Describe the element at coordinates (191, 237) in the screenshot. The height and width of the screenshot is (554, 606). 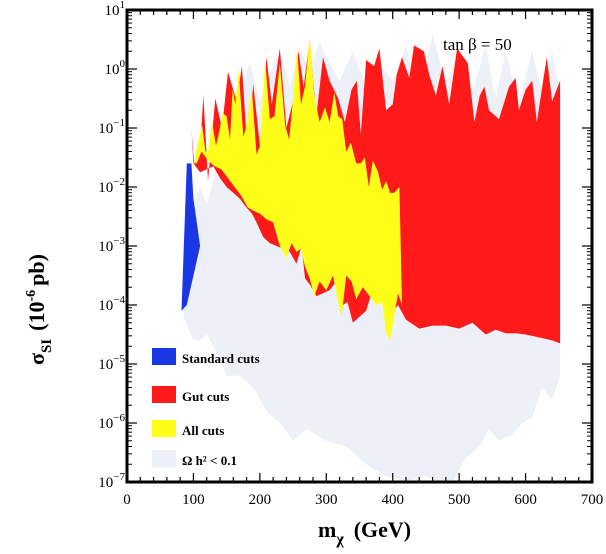
I see `region-standard-cuts` at that location.